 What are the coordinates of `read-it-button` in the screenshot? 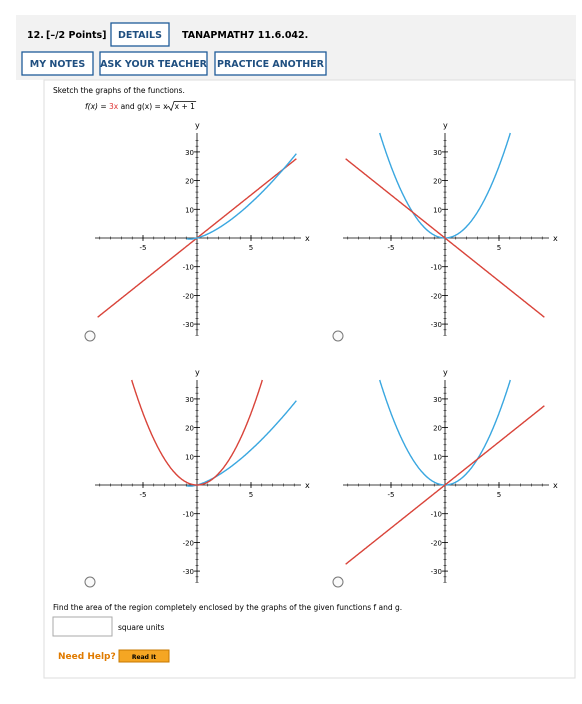 It's located at (144, 656).